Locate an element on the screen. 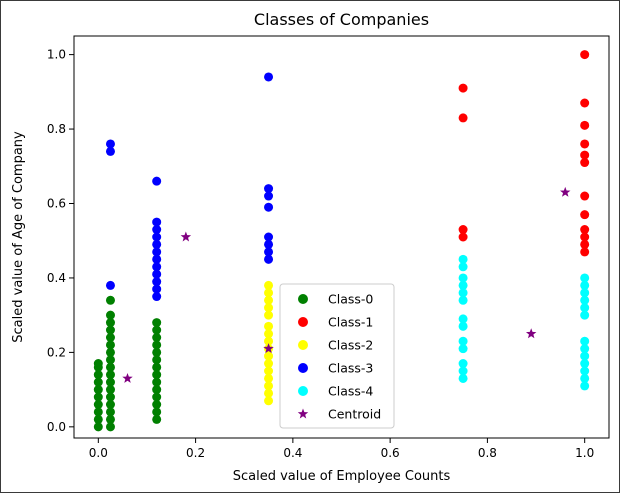 This screenshot has width=620, height=493. y-tick-label: 0.0 is located at coordinates (56, 427).